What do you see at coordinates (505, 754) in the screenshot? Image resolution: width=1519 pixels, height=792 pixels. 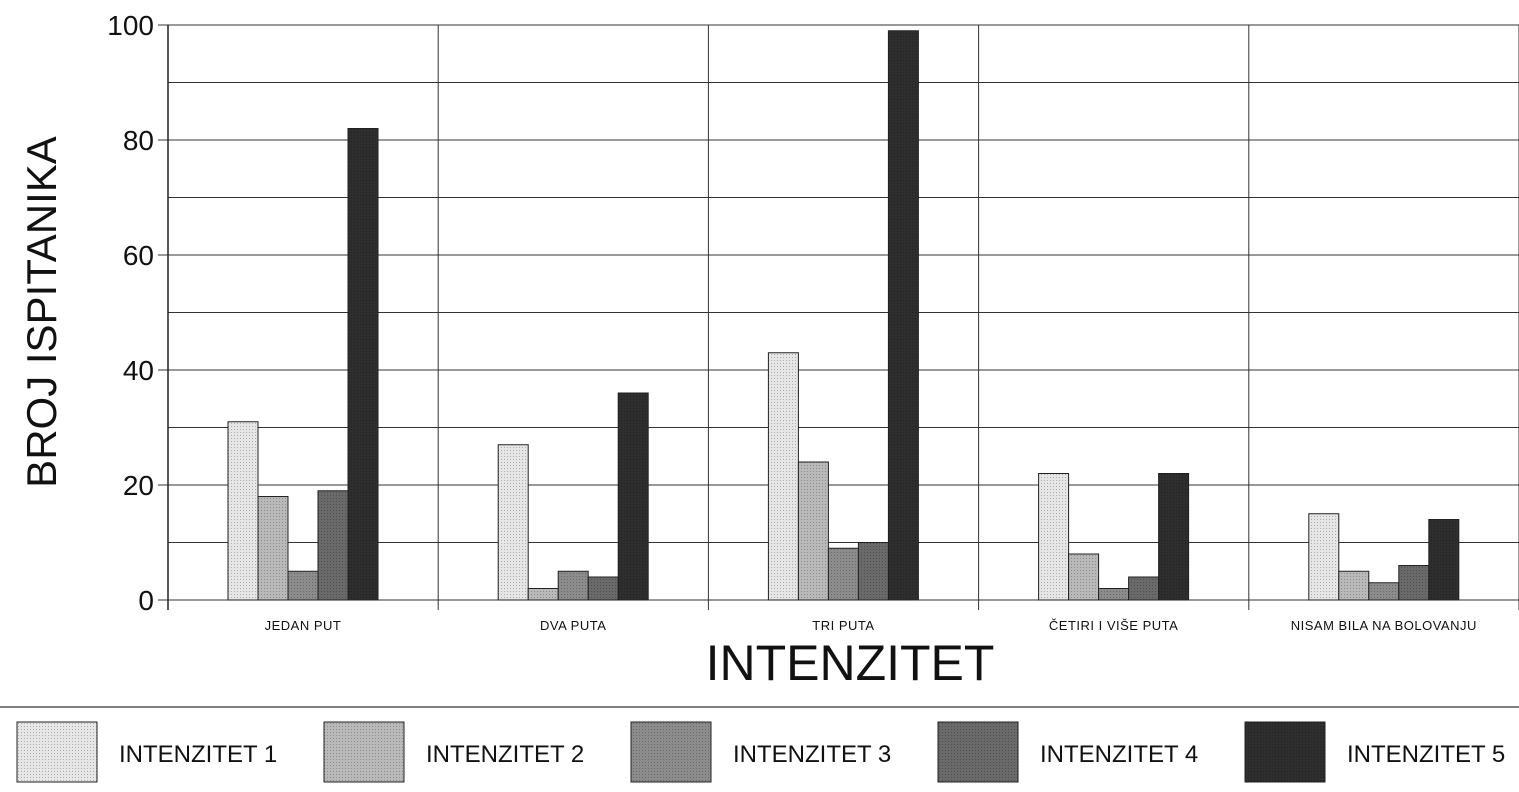 I see `legend-label-2: INTENZITET 2` at bounding box center [505, 754].